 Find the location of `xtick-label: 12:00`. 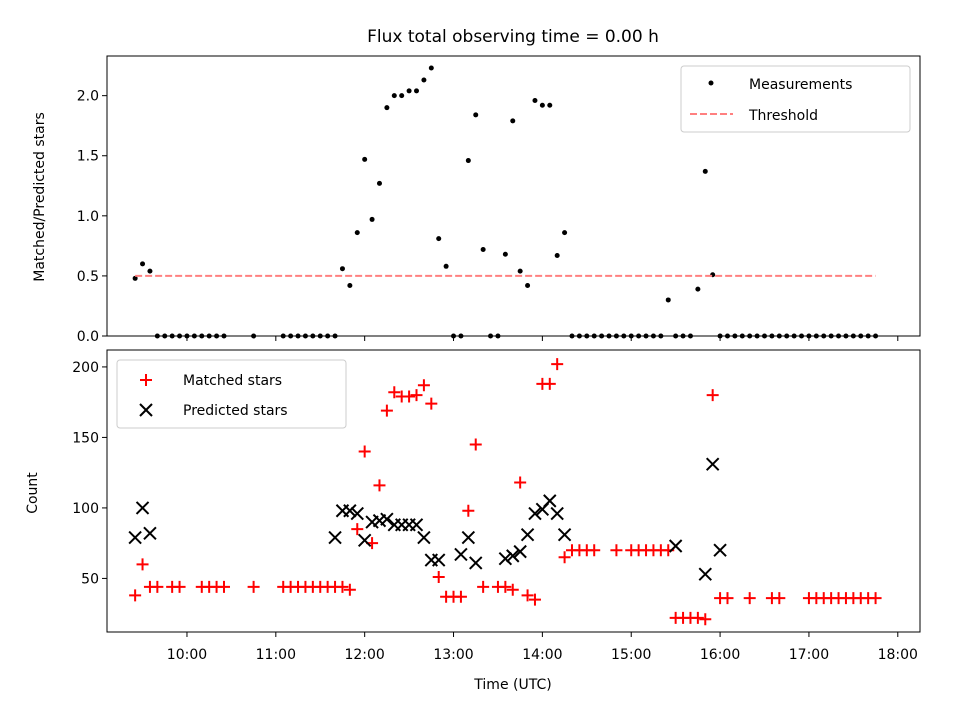

xtick-label: 12:00 is located at coordinates (364, 655).